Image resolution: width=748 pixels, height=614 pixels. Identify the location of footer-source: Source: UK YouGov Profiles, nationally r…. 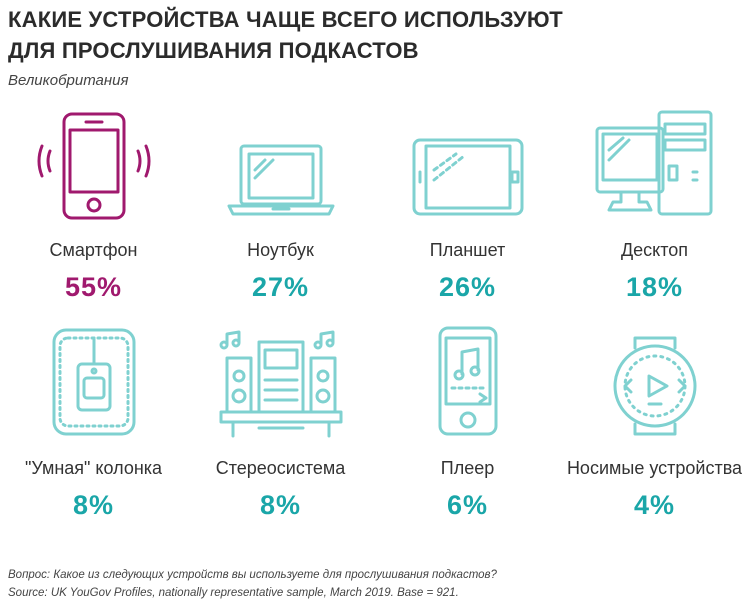
(233, 593).